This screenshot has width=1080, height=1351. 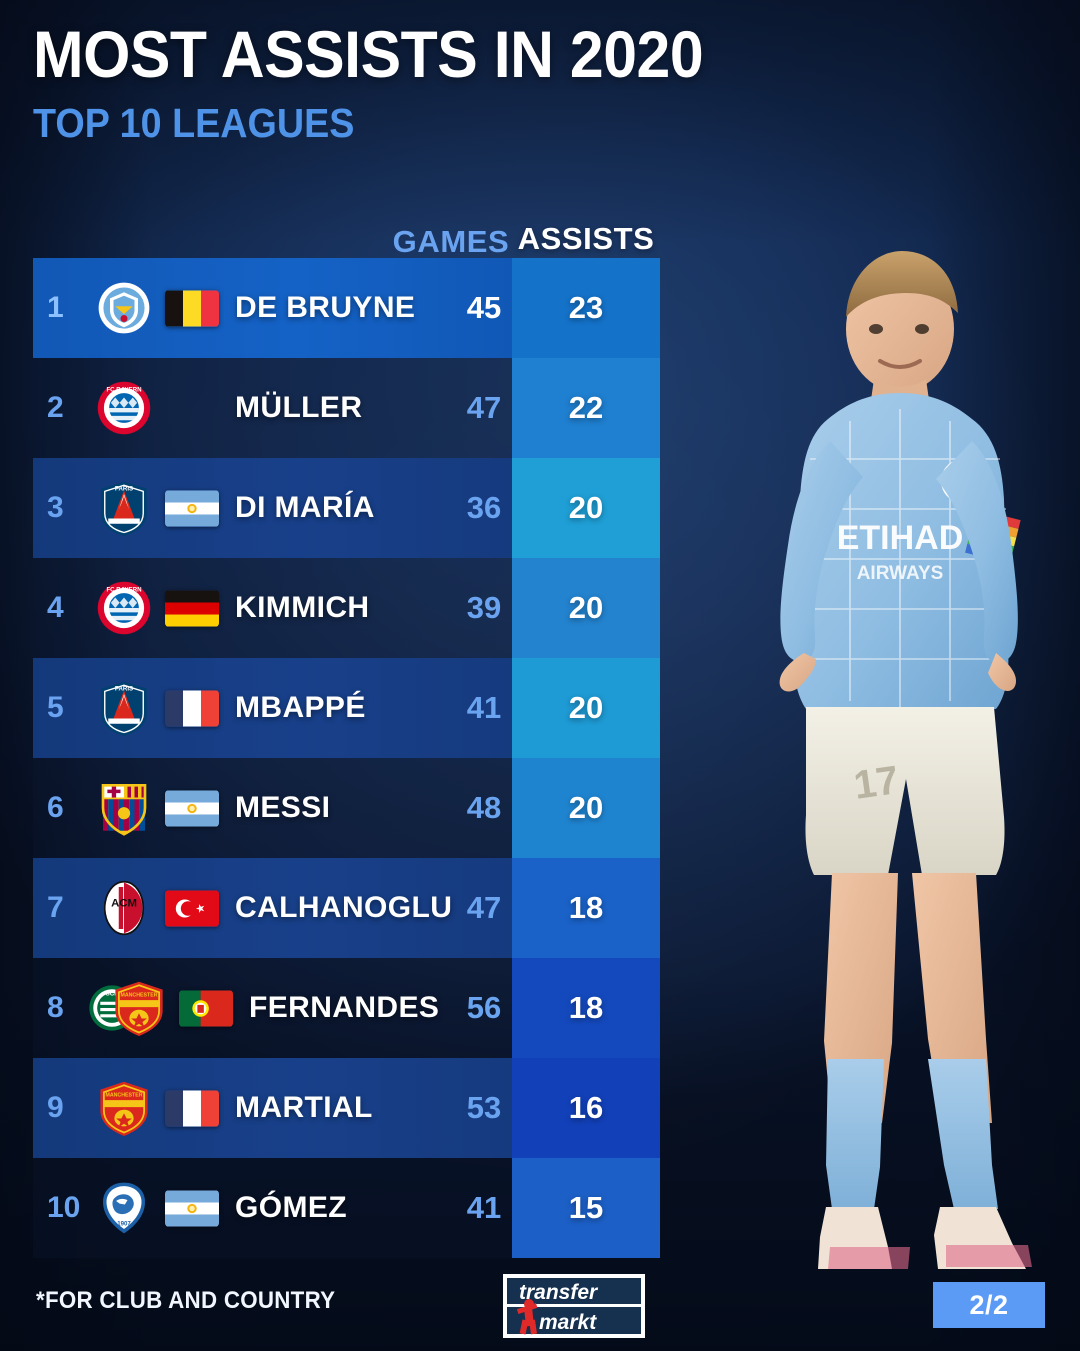 I want to click on rank-number: 5, so click(x=55, y=707).